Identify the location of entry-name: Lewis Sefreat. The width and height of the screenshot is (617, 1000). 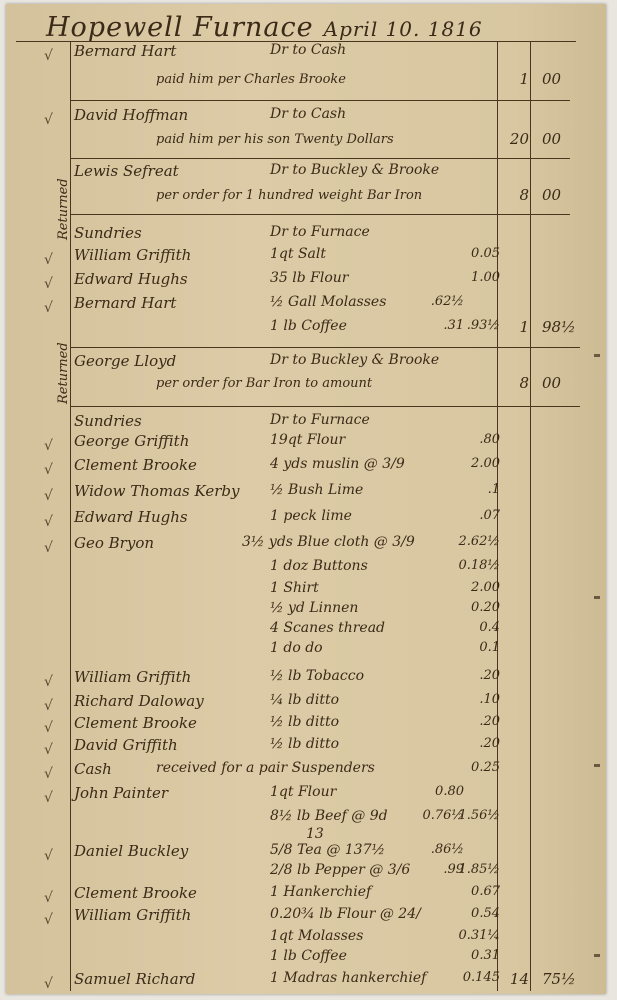
(126, 171).